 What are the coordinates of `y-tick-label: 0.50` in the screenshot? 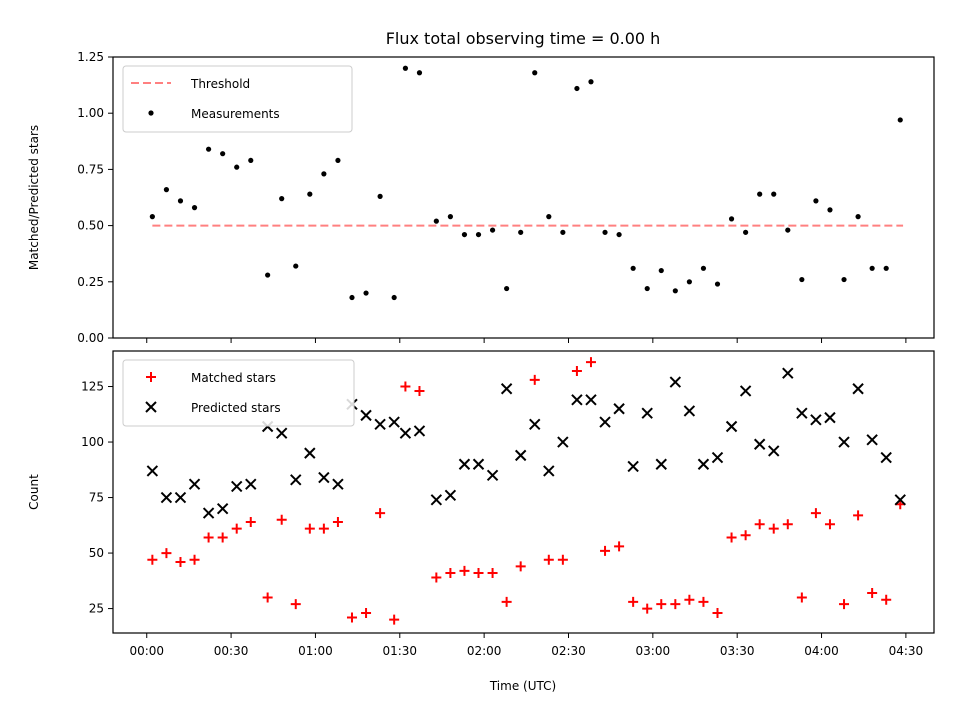 It's located at (90, 226).